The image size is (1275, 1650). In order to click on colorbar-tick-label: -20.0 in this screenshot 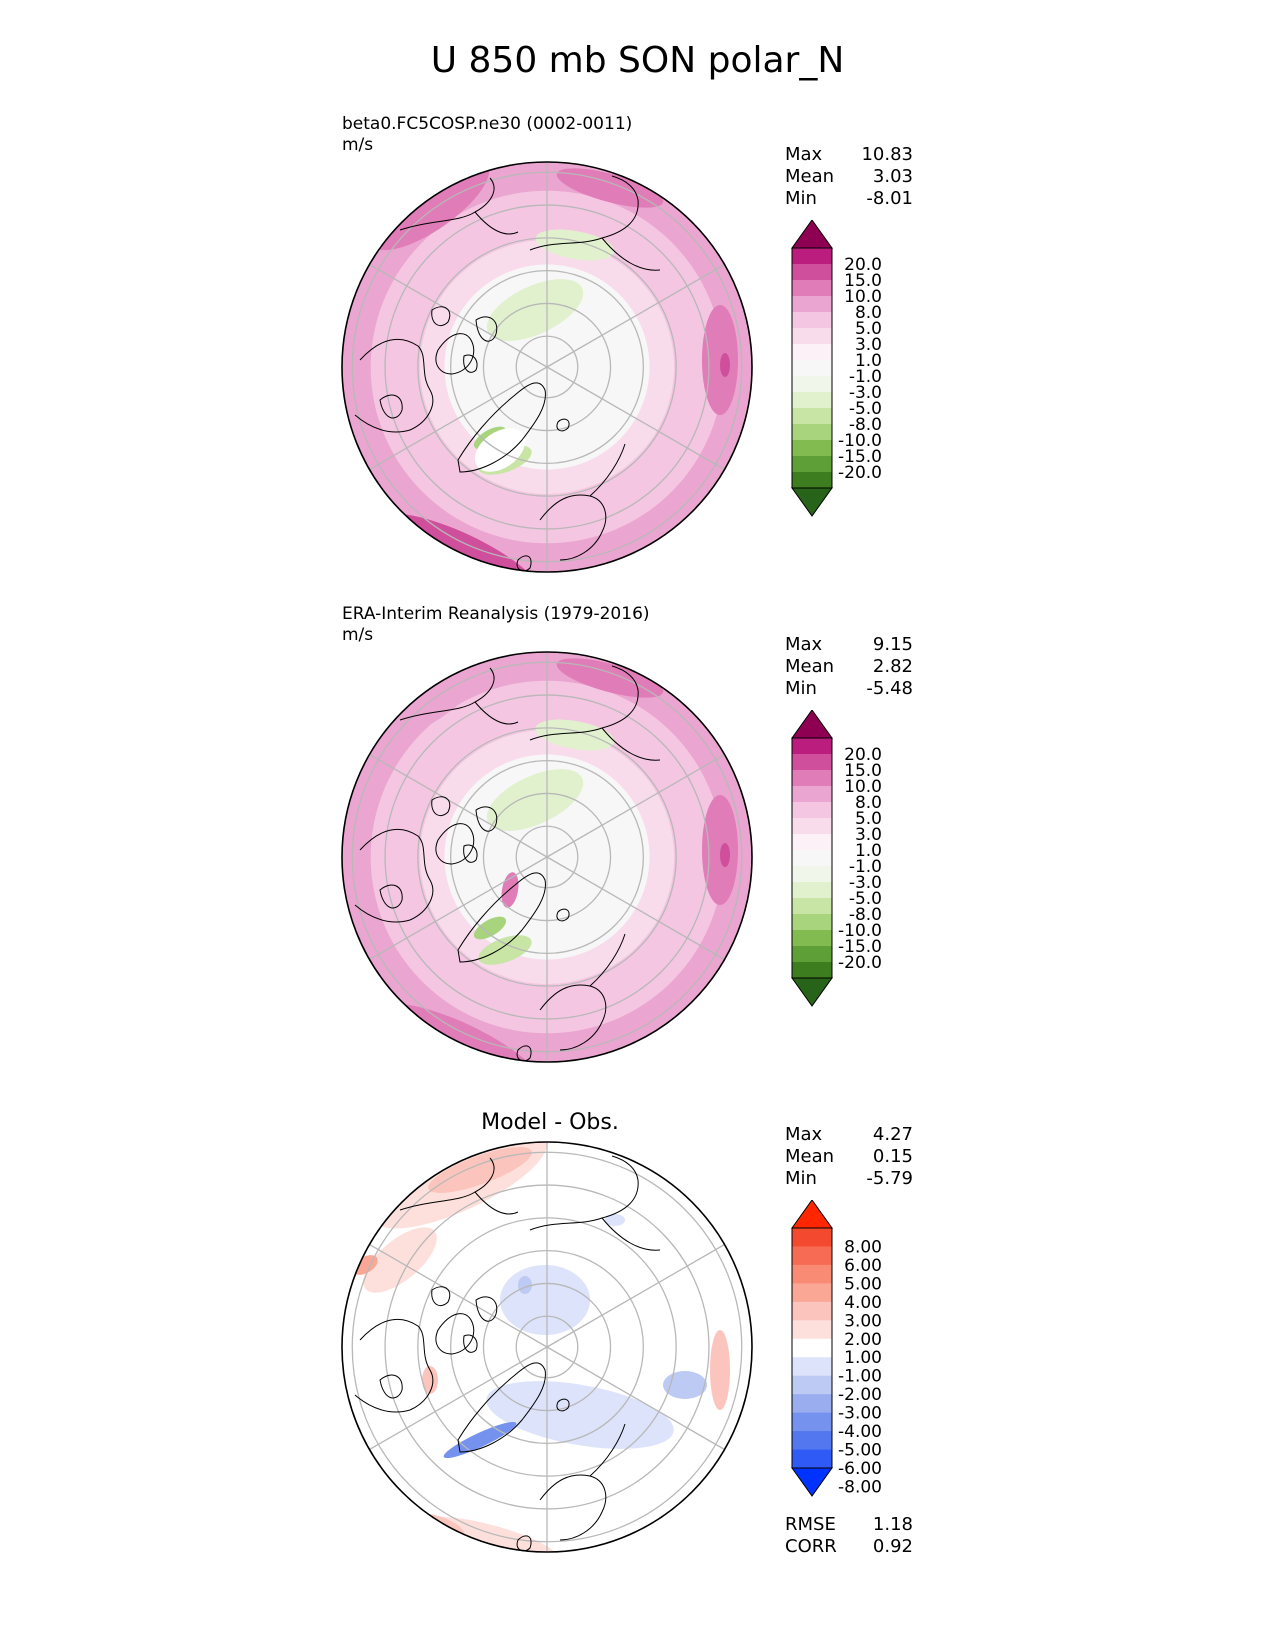, I will do `click(860, 473)`.